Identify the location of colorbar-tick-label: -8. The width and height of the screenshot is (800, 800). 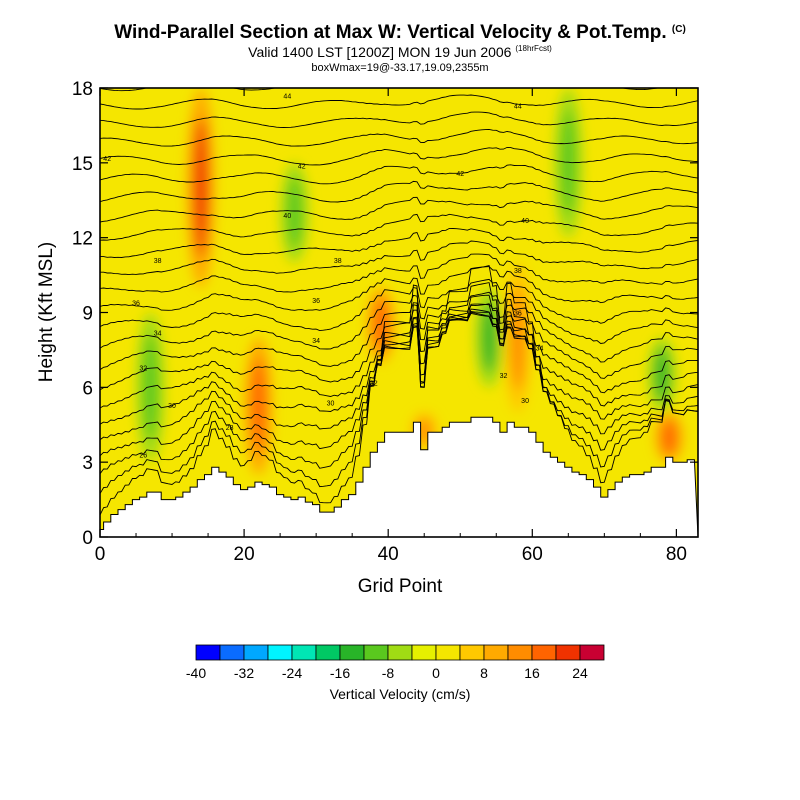
(388, 673).